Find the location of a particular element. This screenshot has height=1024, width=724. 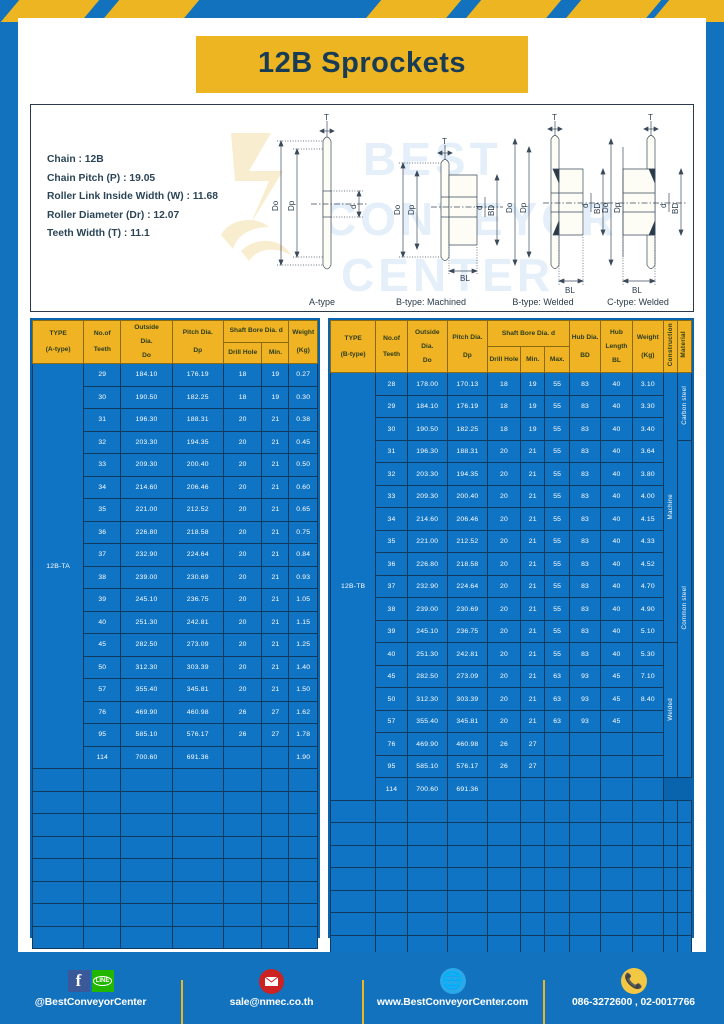

table-row: 31 196.30 188.31 20 21 0.38 is located at coordinates (175, 420).